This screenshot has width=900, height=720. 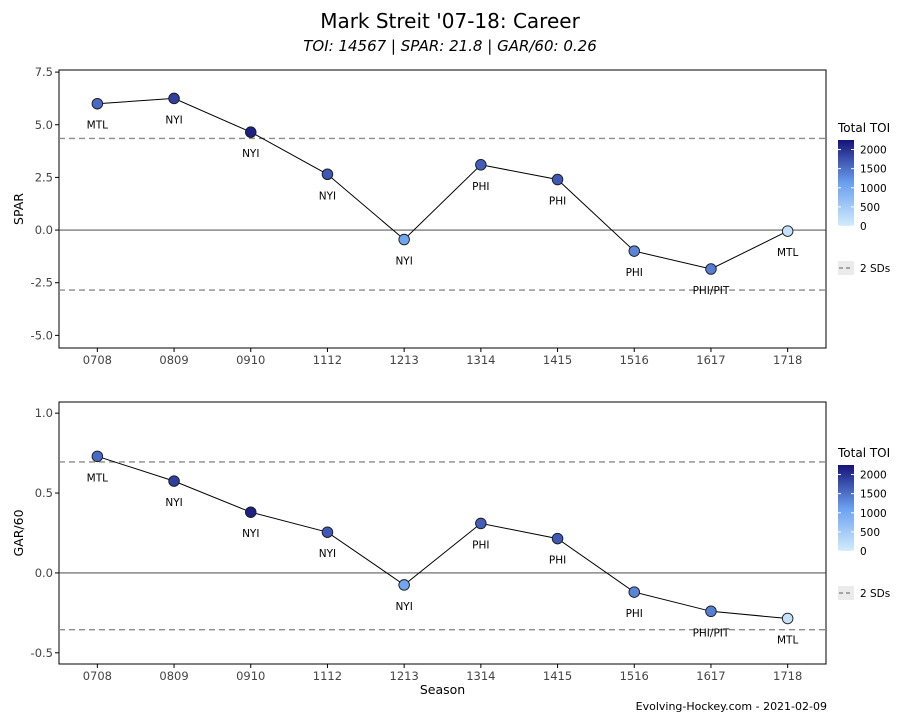 I want to click on y-tick-label: 0.5, so click(x=44, y=493).